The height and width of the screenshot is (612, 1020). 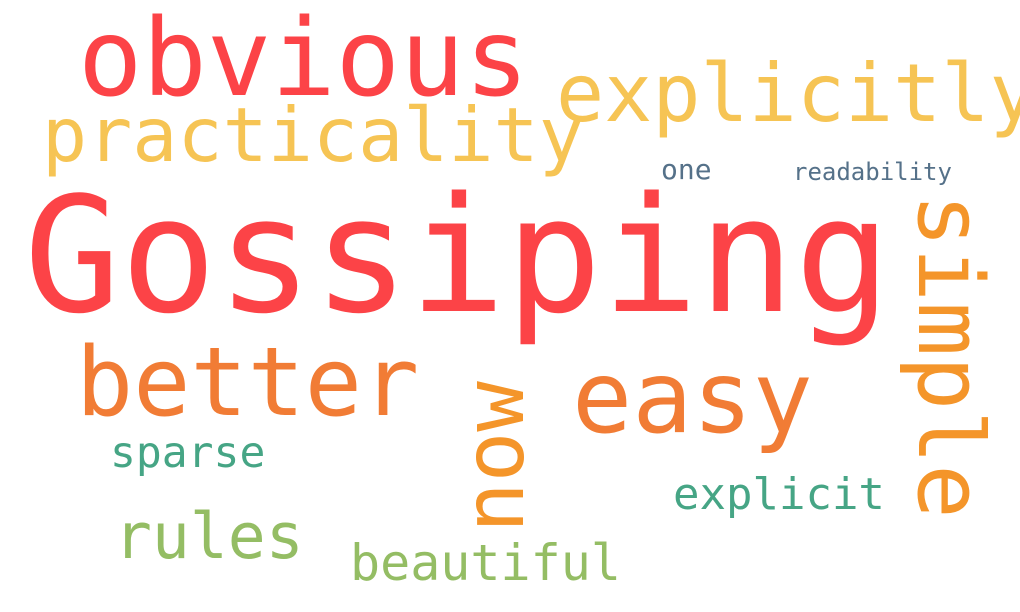 What do you see at coordinates (248, 383) in the screenshot?
I see `word-better: better` at bounding box center [248, 383].